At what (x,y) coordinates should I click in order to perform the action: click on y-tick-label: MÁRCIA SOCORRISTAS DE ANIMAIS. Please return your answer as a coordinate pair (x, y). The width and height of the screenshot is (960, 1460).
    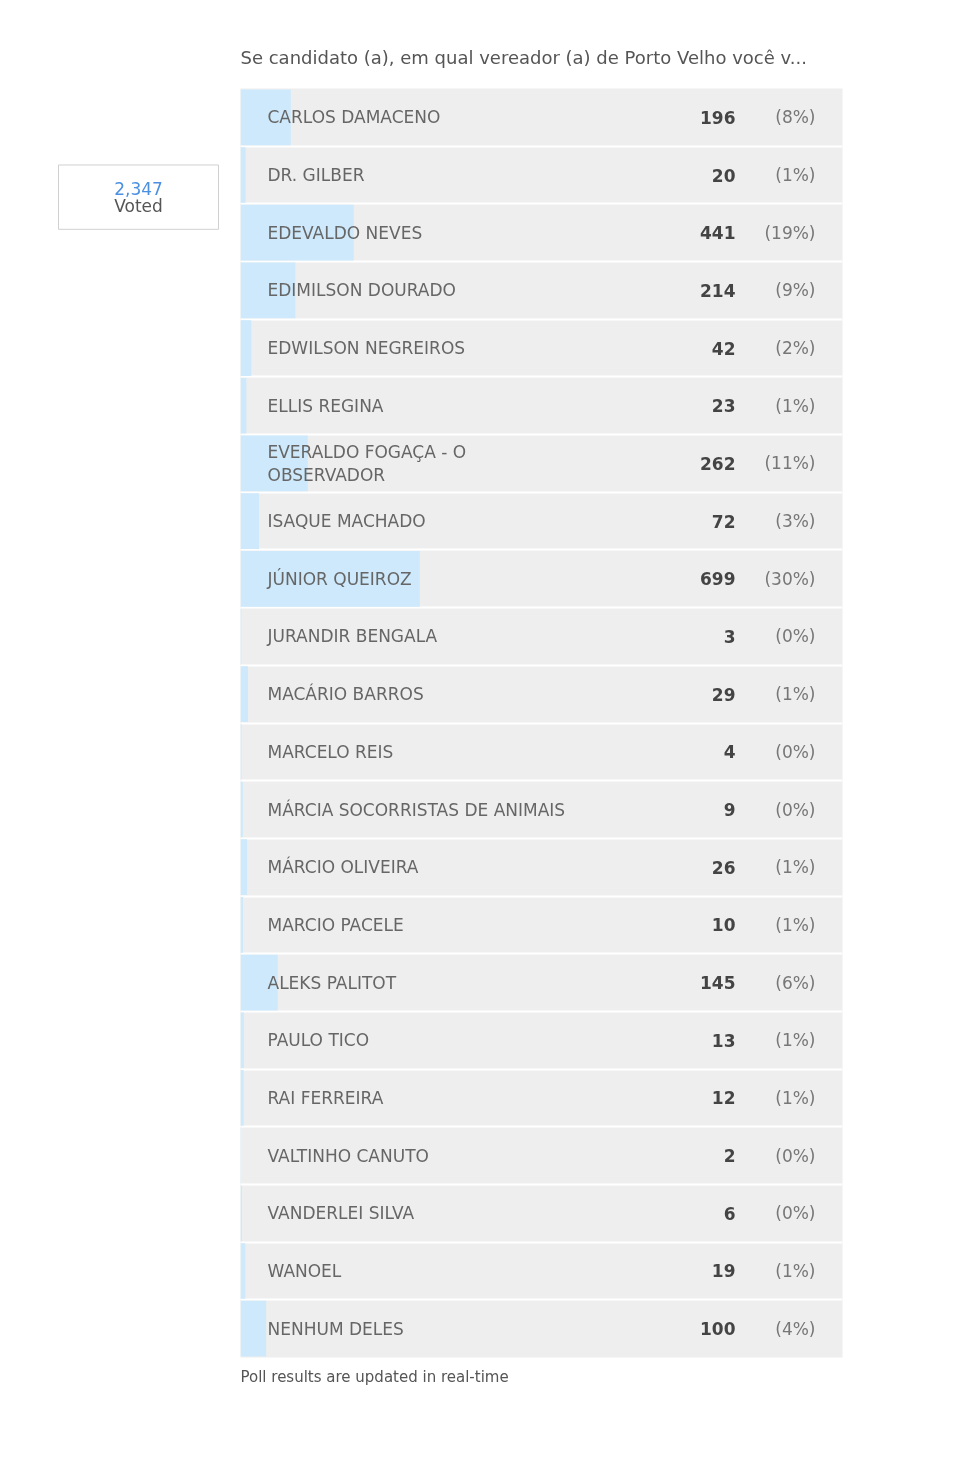
    Looking at the image, I should click on (416, 809).